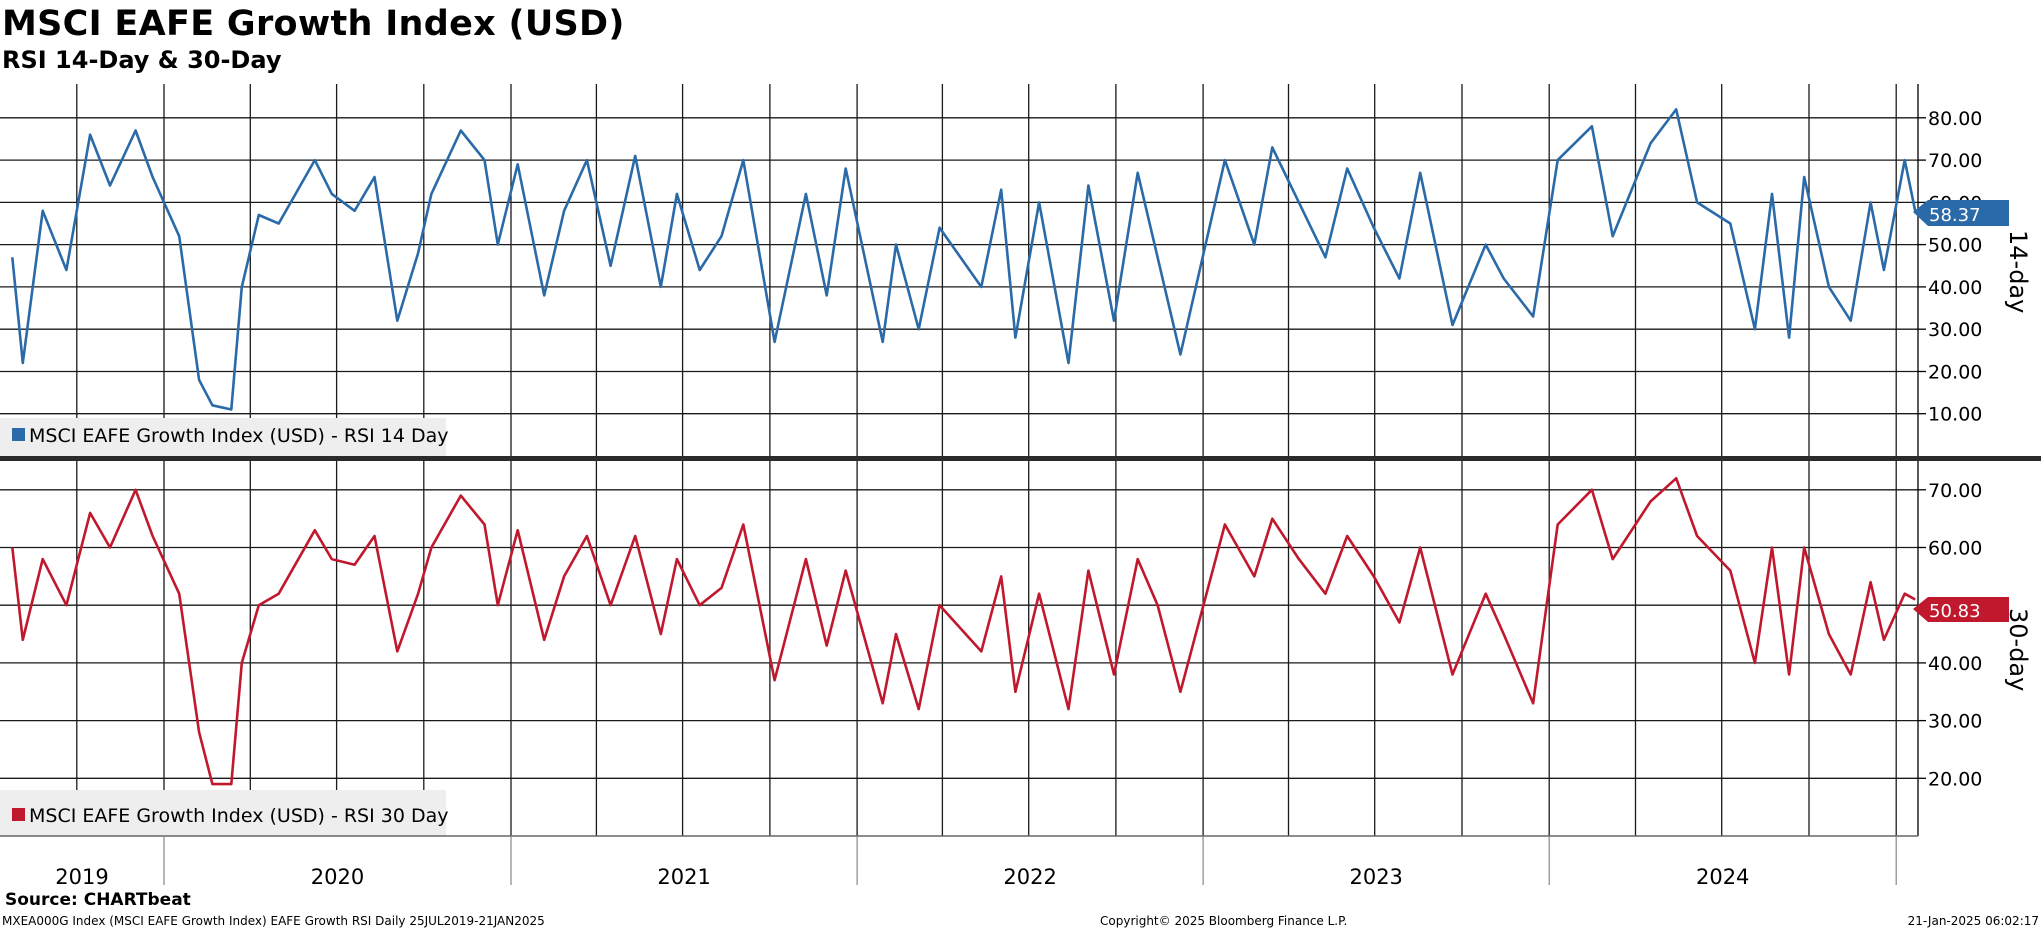  Describe the element at coordinates (337, 875) in the screenshot. I see `x-year-label: 2020` at that location.